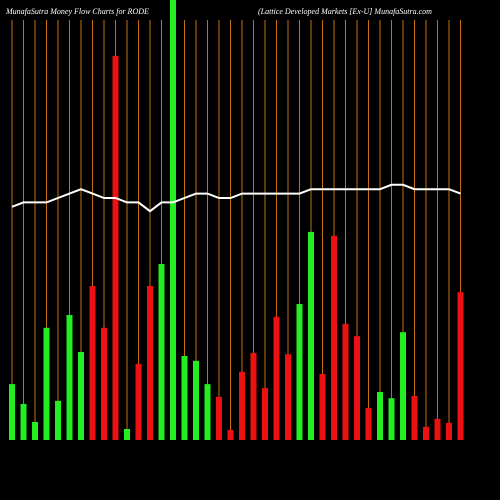 The image size is (500, 500). Describe the element at coordinates (236, 198) in the screenshot. I see `flow-line` at that location.